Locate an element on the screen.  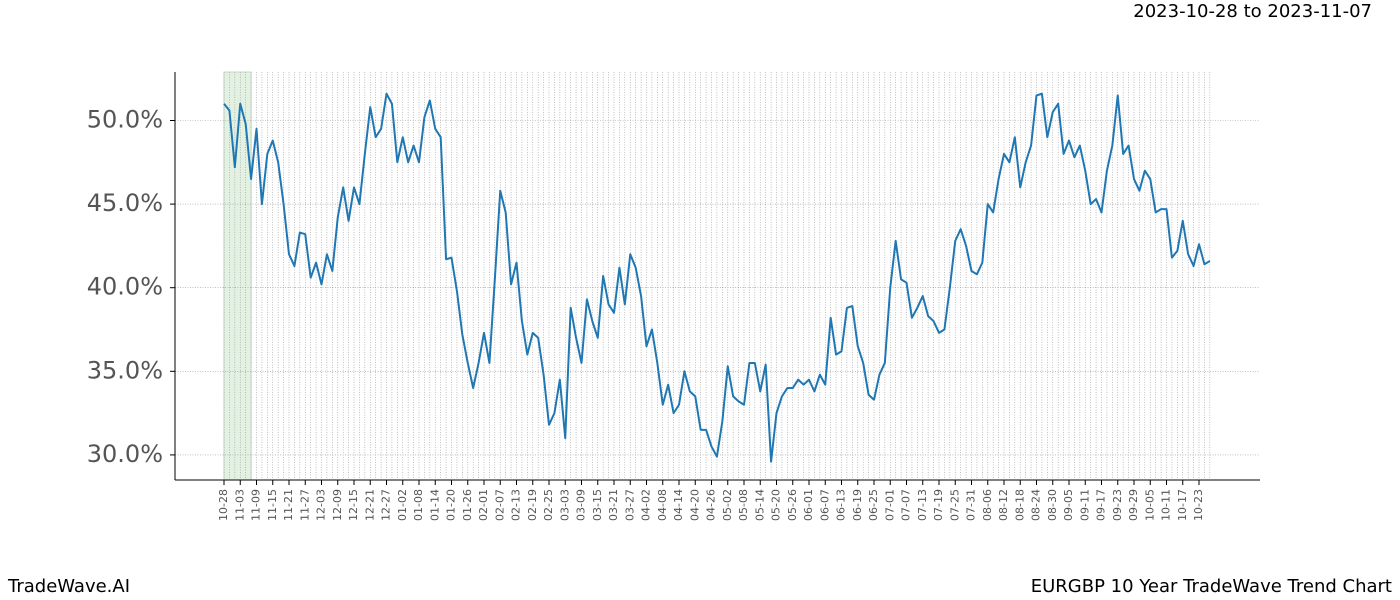
chart-title: EURGBP 10 Year TradeWave Trend Chart is located at coordinates (1211, 586).